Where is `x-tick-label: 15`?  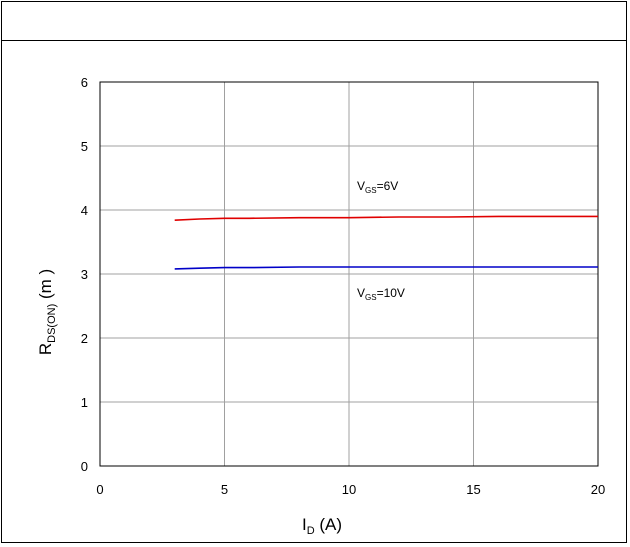
x-tick-label: 15 is located at coordinates (473, 489).